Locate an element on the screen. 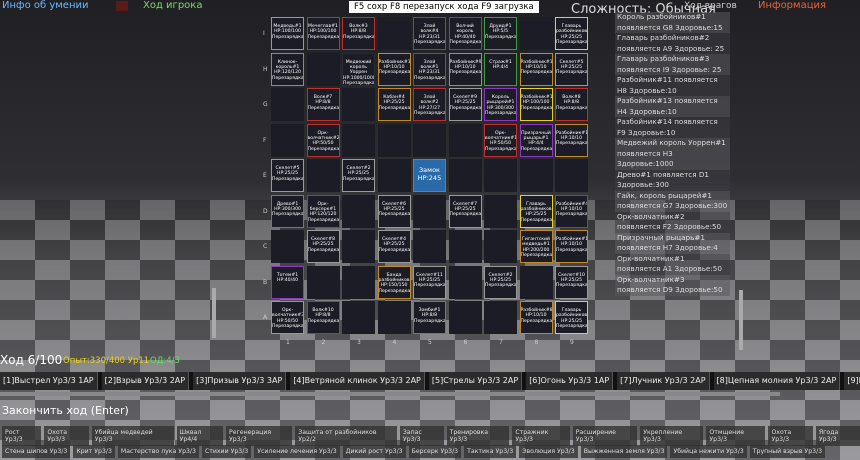 The image size is (860, 460). skill-info: Инфо об умении is located at coordinates (45, 5).